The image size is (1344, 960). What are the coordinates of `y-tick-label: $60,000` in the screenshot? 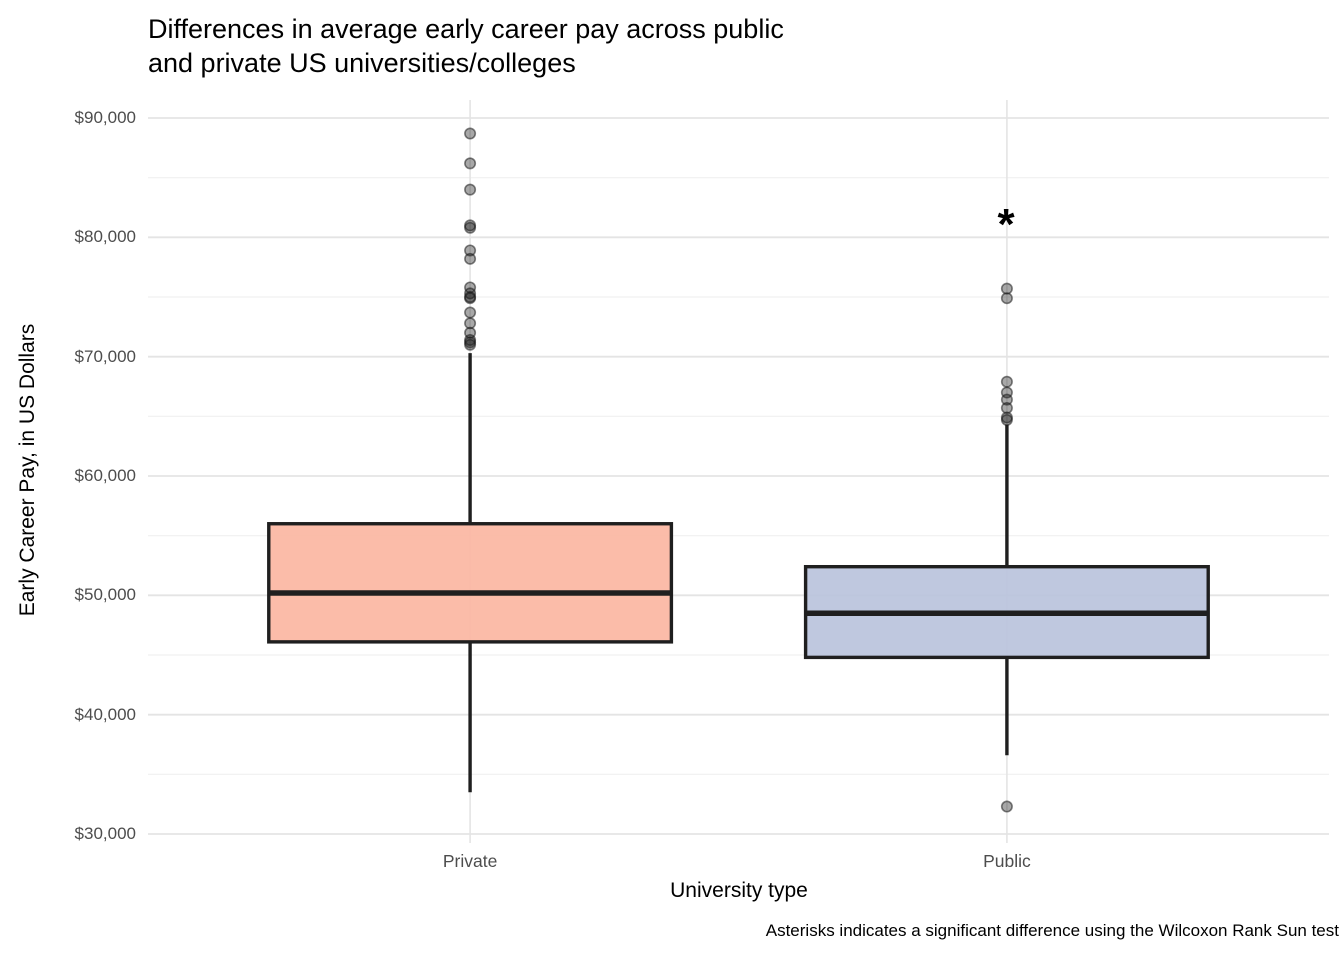 It's located at (105, 475).